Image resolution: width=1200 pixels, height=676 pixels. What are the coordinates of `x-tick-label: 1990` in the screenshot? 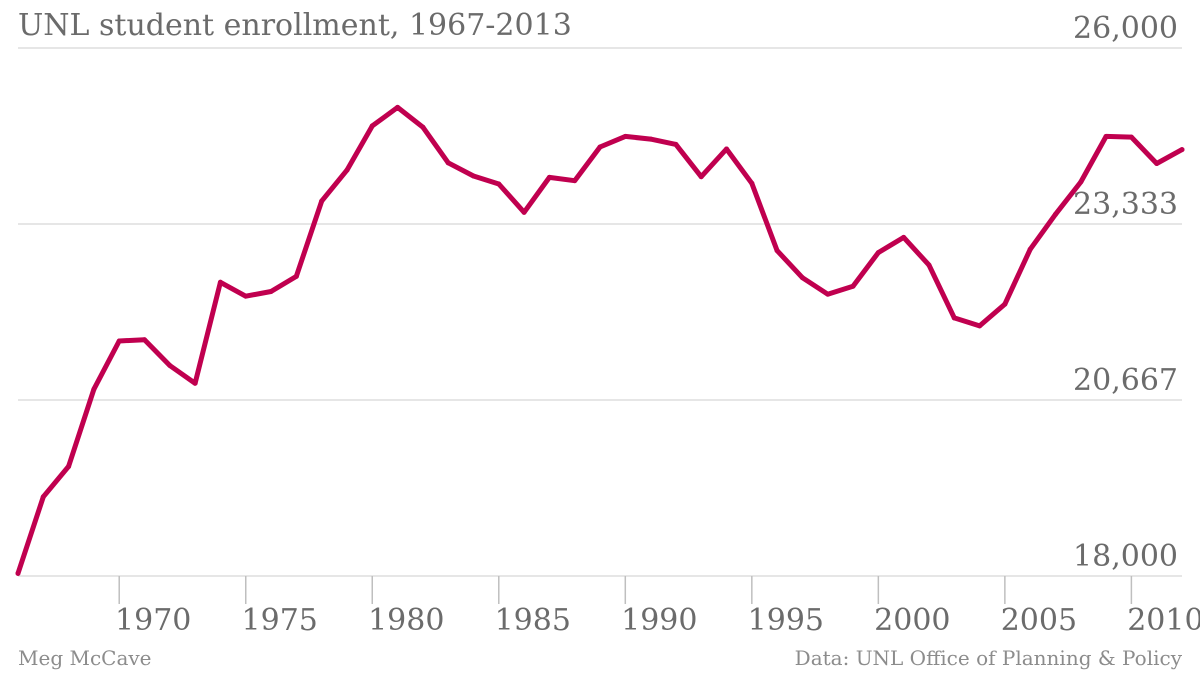 It's located at (659, 620).